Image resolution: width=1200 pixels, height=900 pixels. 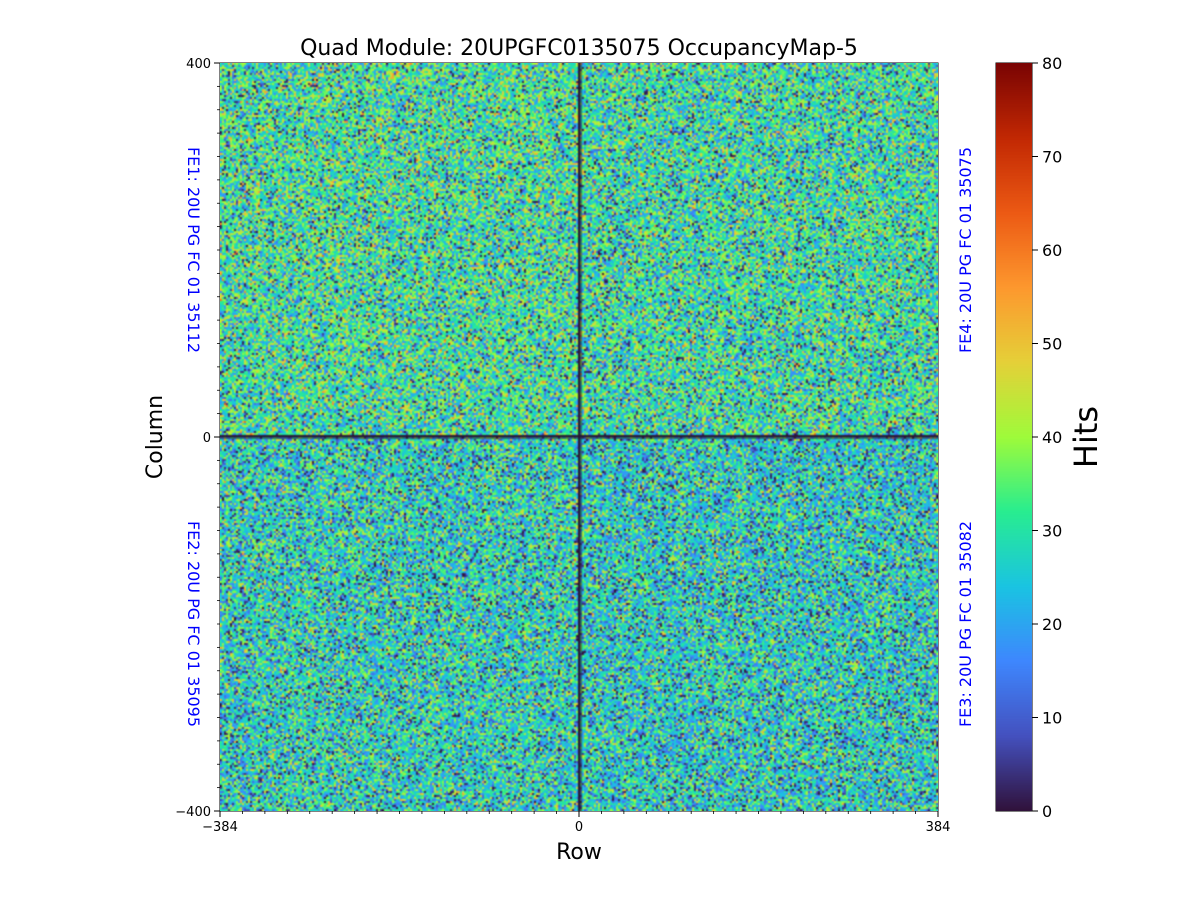 What do you see at coordinates (155, 437) in the screenshot?
I see `y-axis-label: Column` at bounding box center [155, 437].